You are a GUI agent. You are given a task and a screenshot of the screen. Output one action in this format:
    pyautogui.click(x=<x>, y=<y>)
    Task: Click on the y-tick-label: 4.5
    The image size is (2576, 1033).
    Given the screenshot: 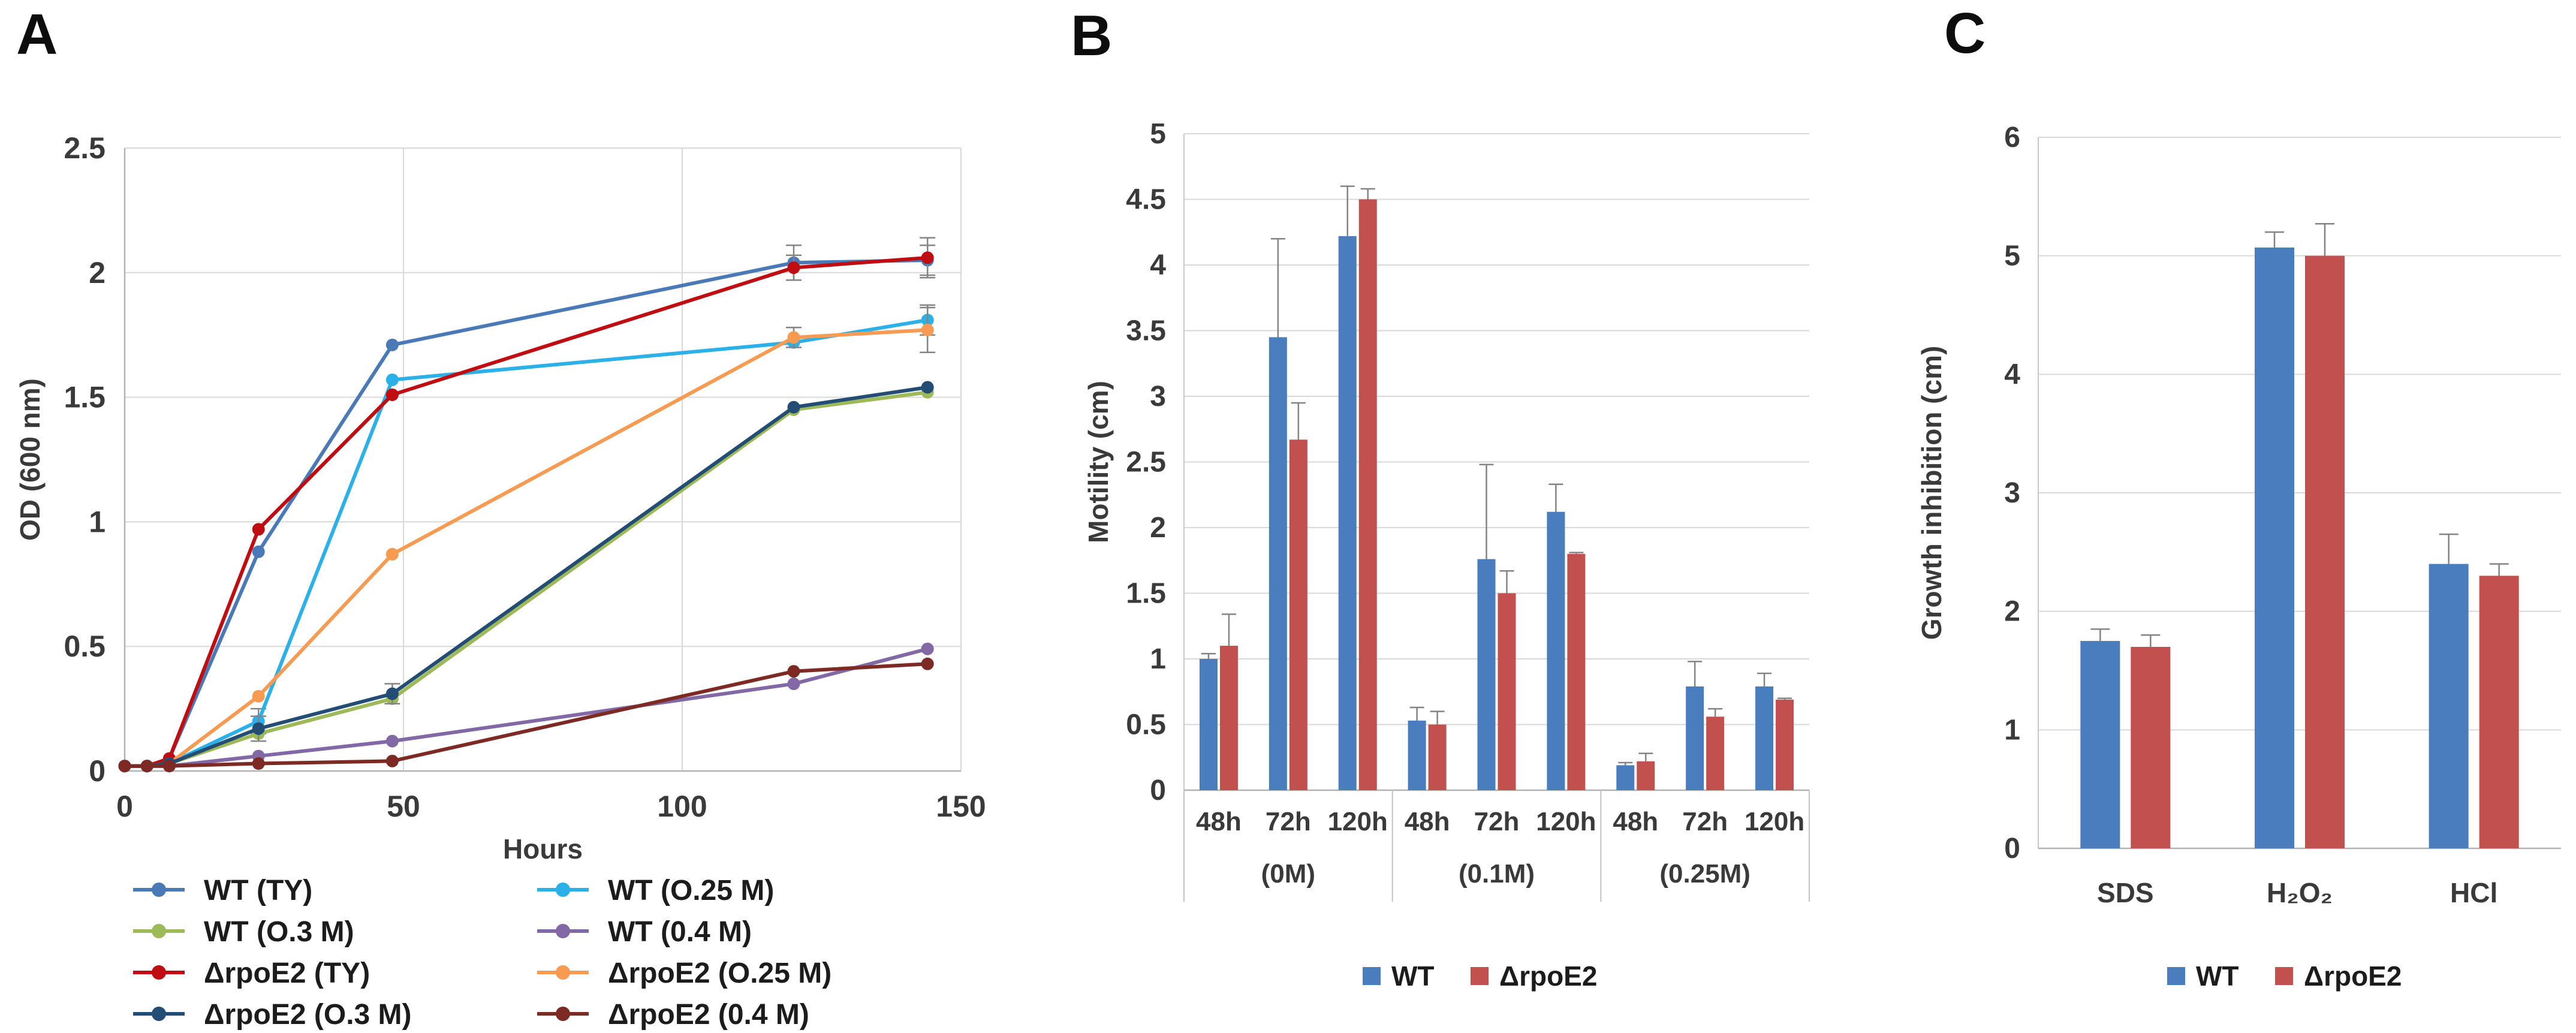 What is the action you would take?
    pyautogui.click(x=1146, y=200)
    